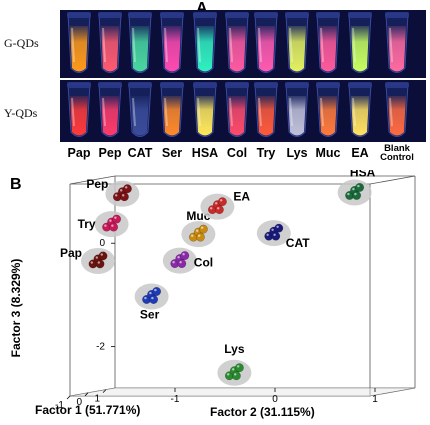 This screenshot has height=425, width=430. Describe the element at coordinates (16, 184) in the screenshot. I see `panel-b-label: B` at that location.